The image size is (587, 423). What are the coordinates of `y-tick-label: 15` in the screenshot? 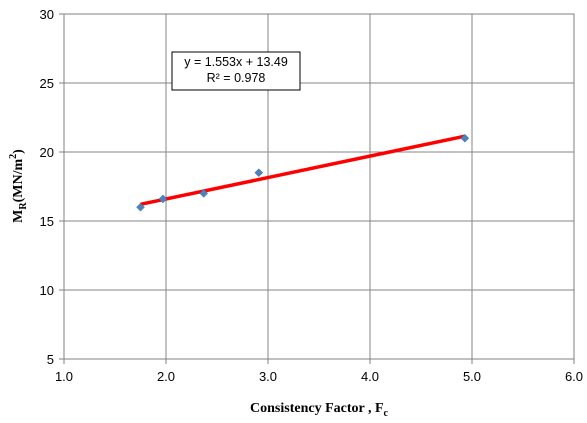 It's located at (47, 221).